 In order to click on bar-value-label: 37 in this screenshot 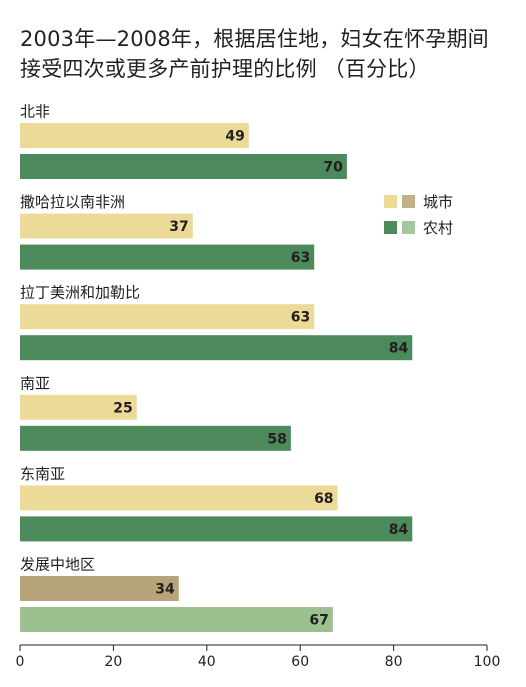, I will do `click(178, 227)`.